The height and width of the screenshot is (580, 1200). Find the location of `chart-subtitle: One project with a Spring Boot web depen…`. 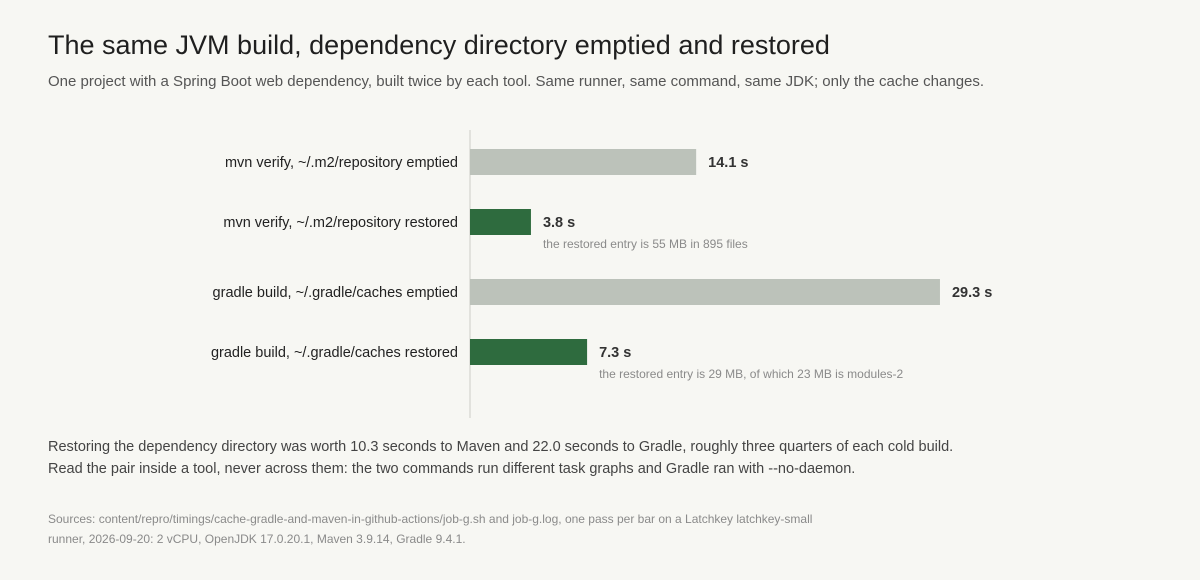

chart-subtitle: One project with a Spring Boot web depen… is located at coordinates (516, 81).